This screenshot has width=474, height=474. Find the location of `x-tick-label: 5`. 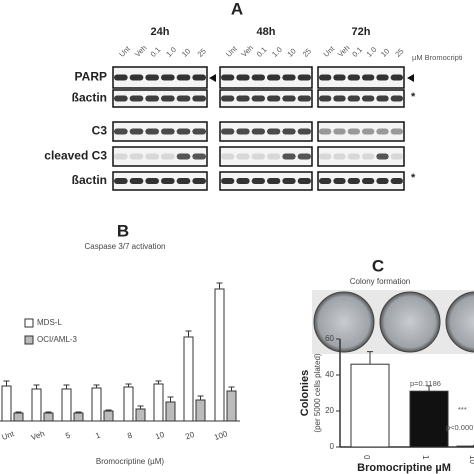

x-tick-label: 5 is located at coordinates (68, 435).